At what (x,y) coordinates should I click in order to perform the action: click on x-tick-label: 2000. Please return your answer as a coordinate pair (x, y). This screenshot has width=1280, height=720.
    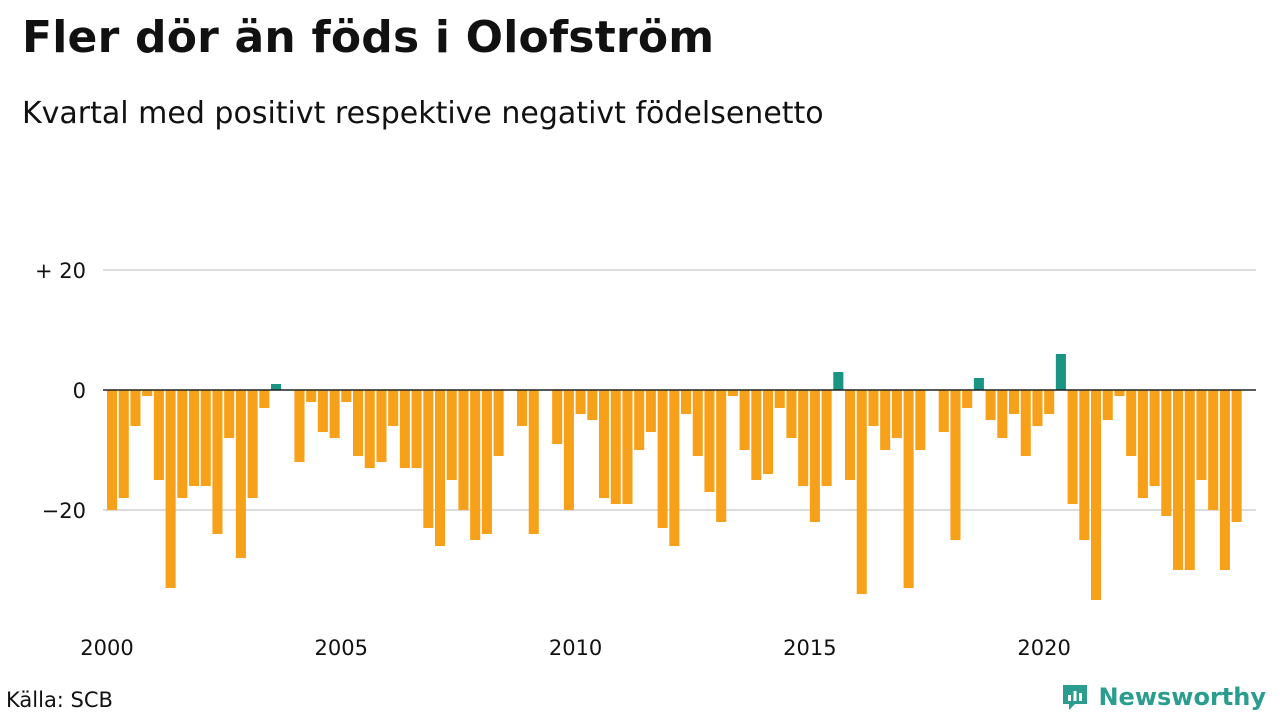
    Looking at the image, I should click on (106, 648).